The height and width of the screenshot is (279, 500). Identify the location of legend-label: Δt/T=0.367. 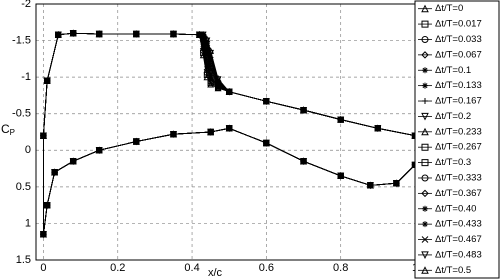
(458, 193).